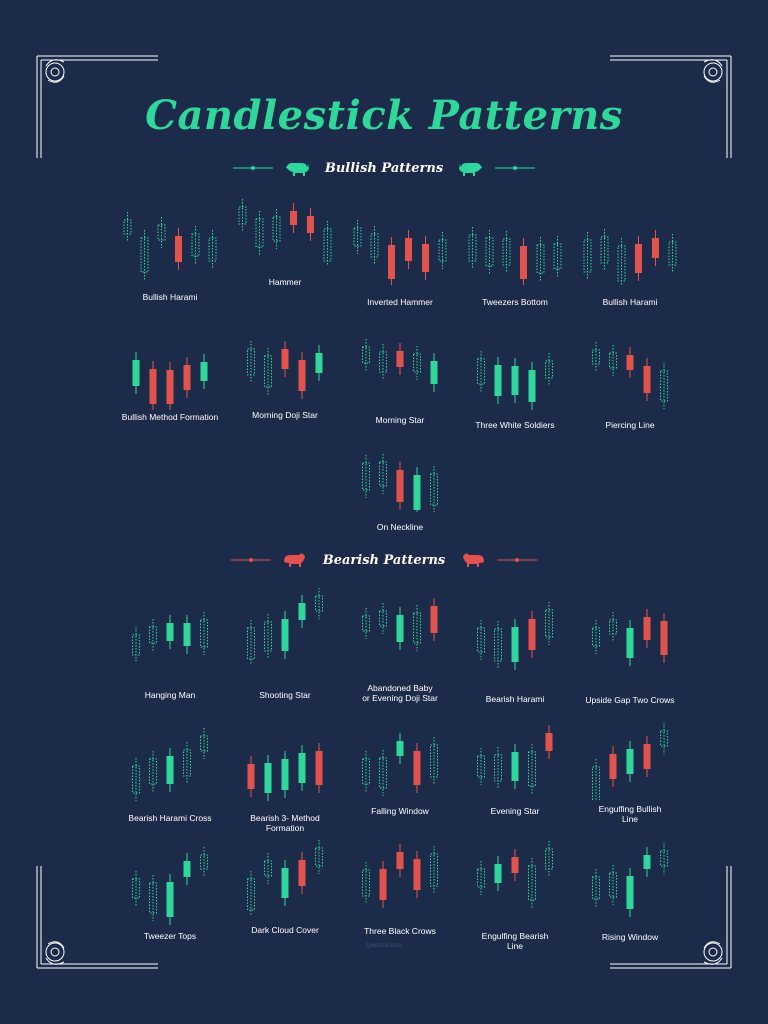  What do you see at coordinates (515, 425) in the screenshot?
I see `pattern-label: Three White Soldiers` at bounding box center [515, 425].